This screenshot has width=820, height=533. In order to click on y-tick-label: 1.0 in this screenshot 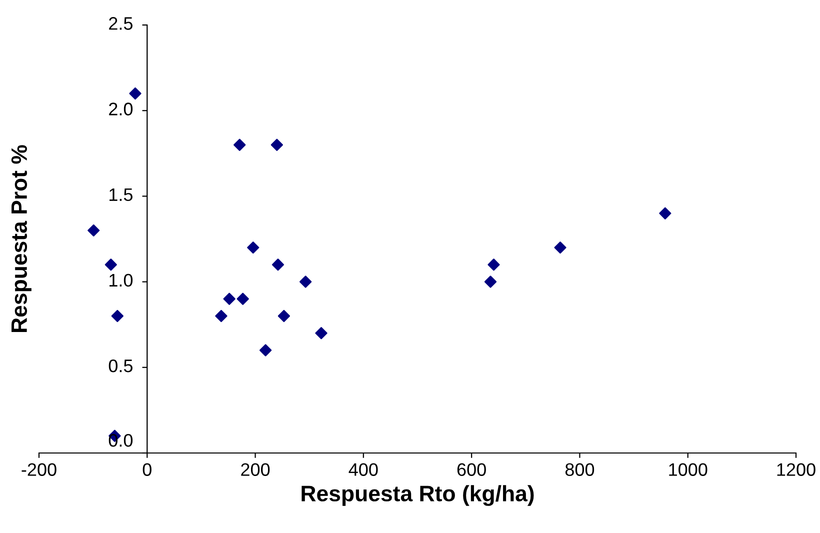, I will do `click(121, 280)`.